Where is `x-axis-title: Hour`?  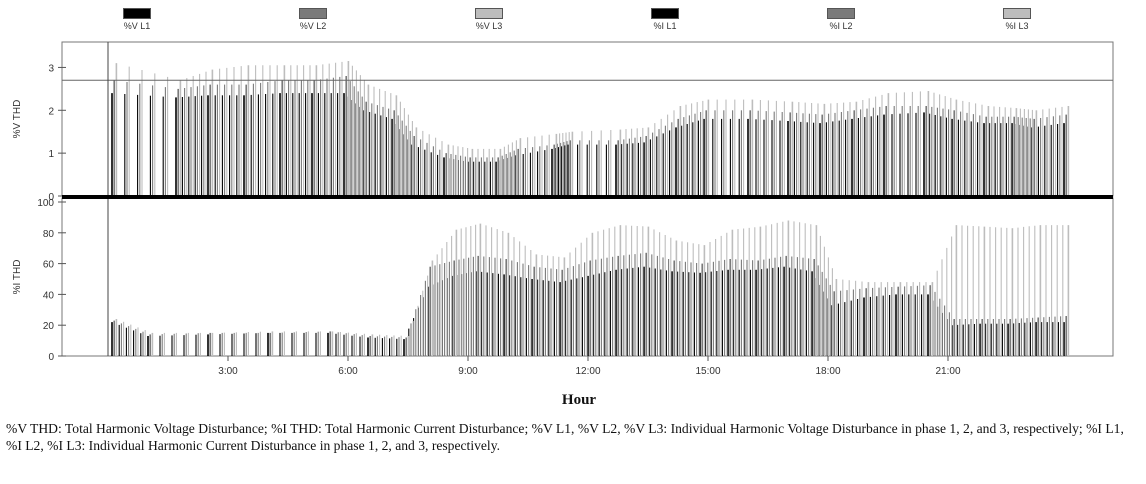 x-axis-title: Hour is located at coordinates (573, 400).